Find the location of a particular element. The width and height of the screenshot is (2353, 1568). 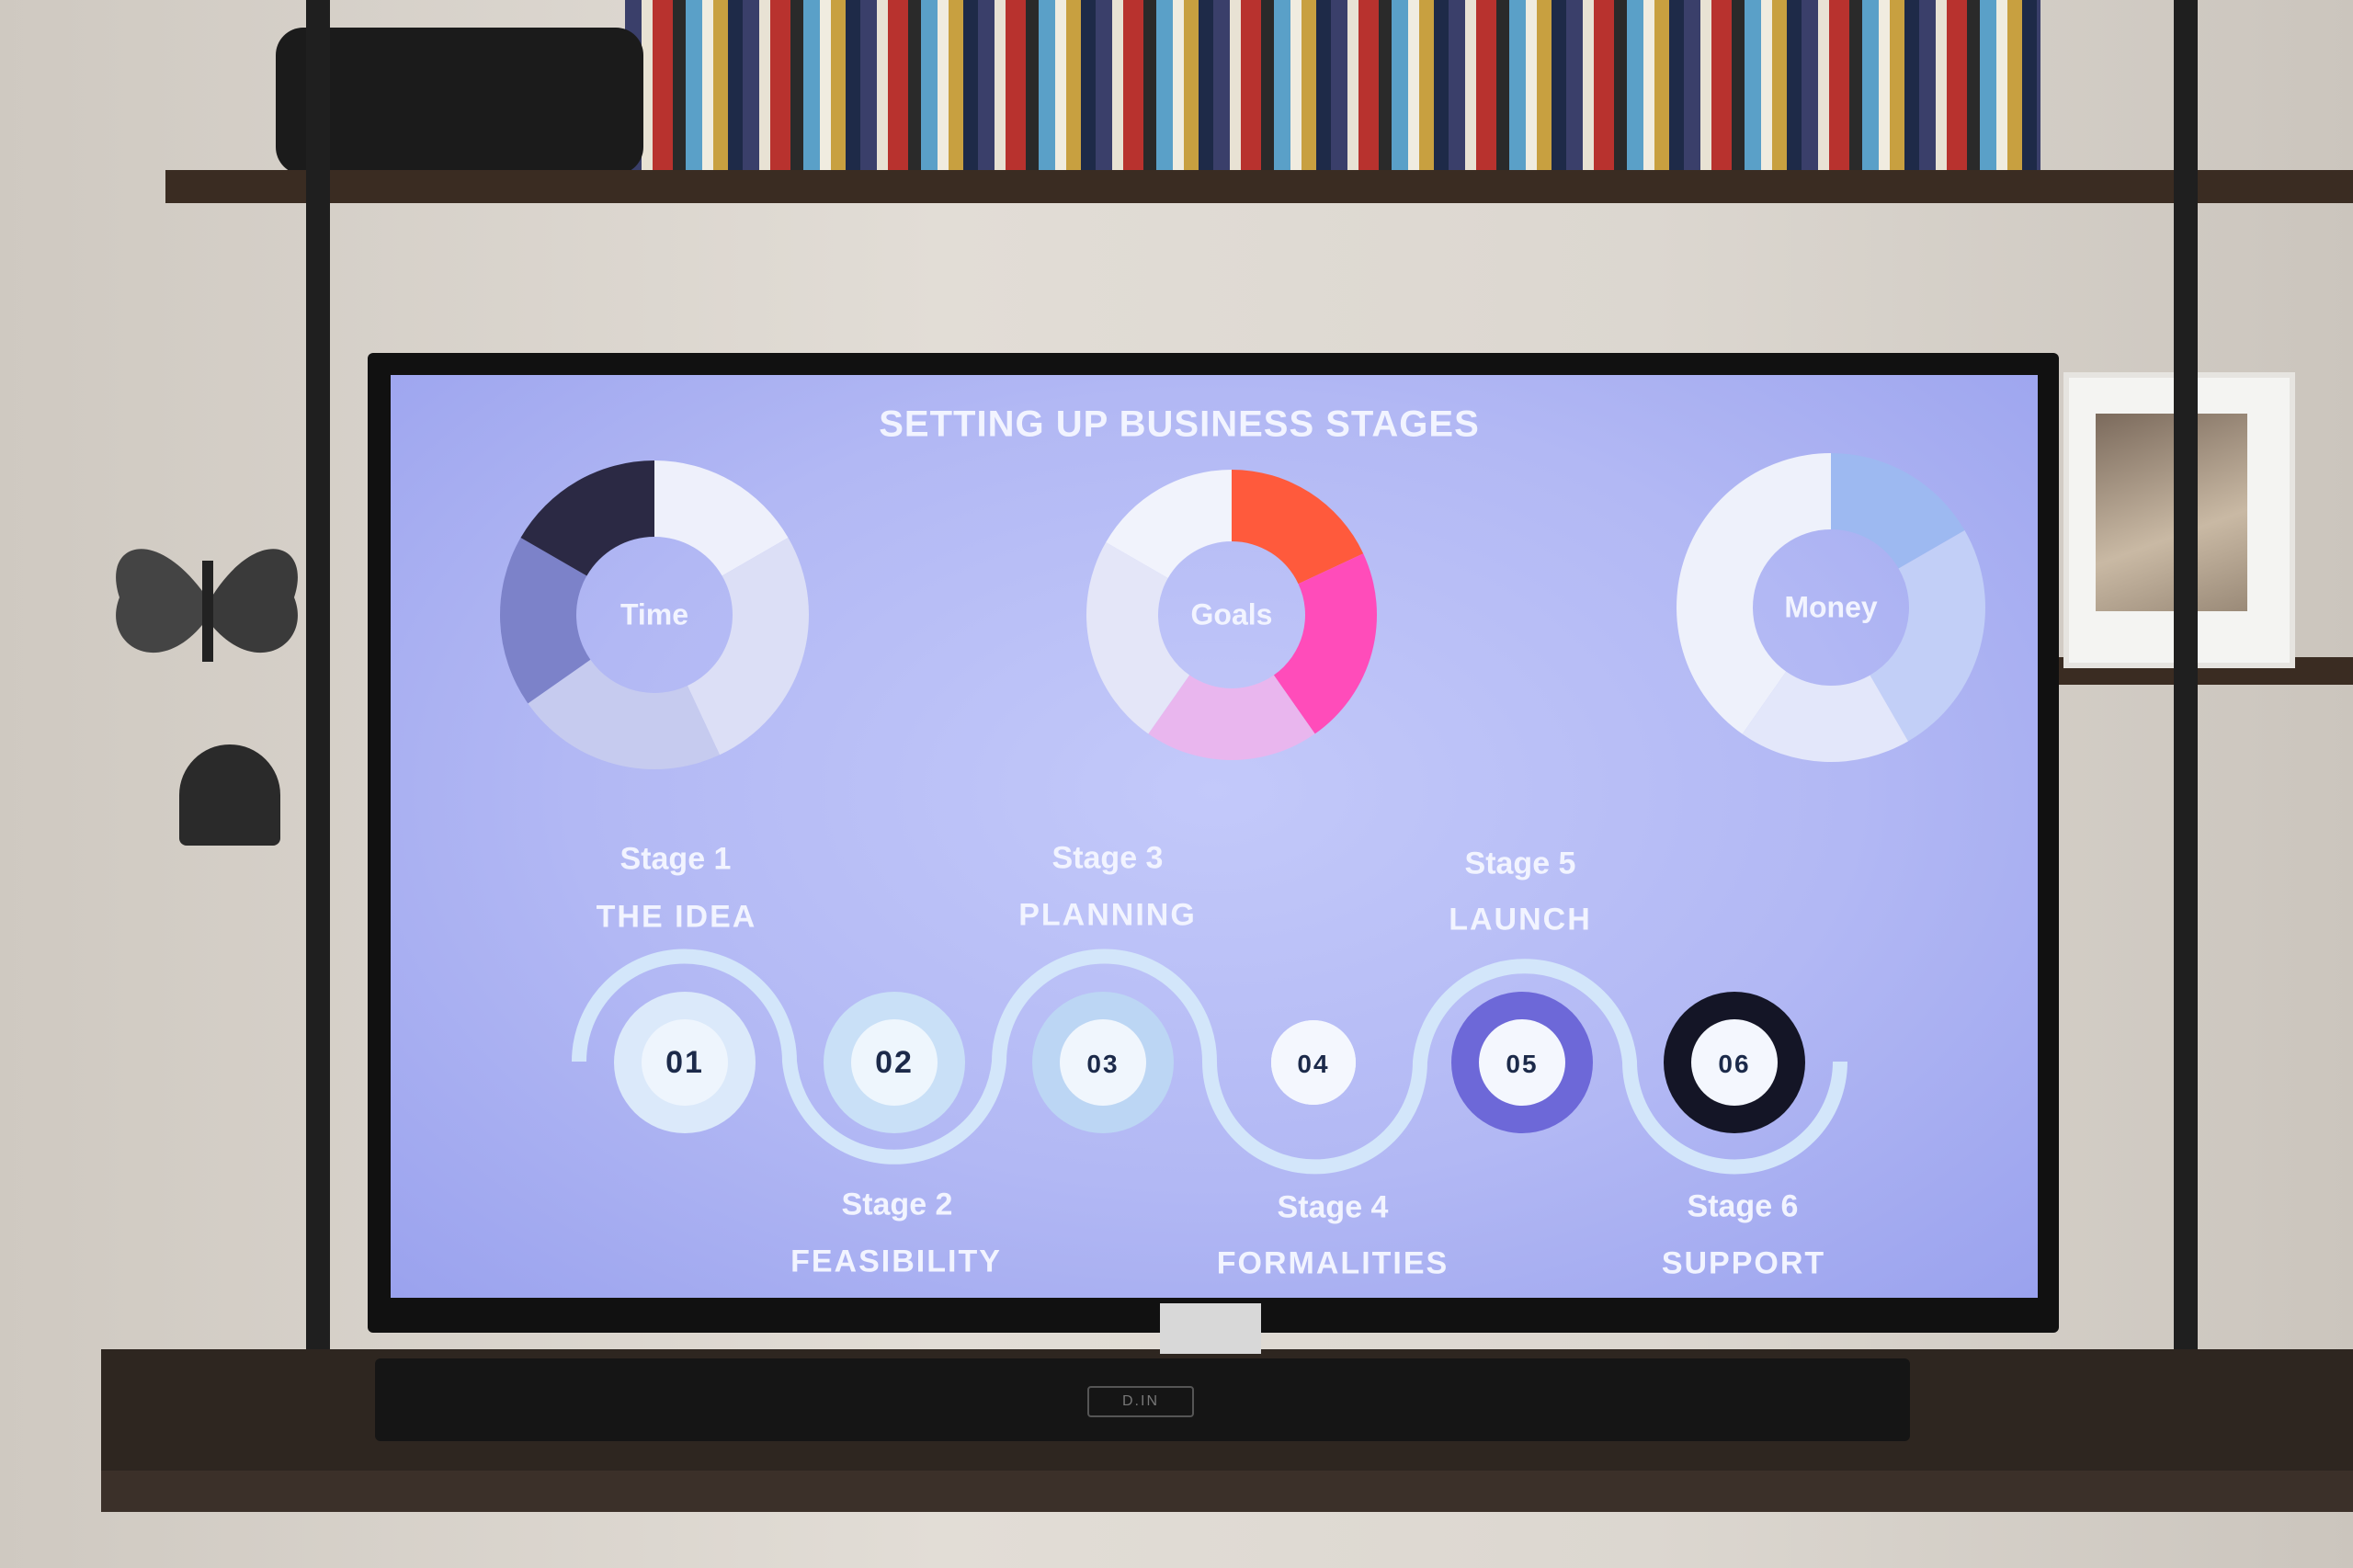

soundbar-display: D.IN is located at coordinates (1140, 1401).